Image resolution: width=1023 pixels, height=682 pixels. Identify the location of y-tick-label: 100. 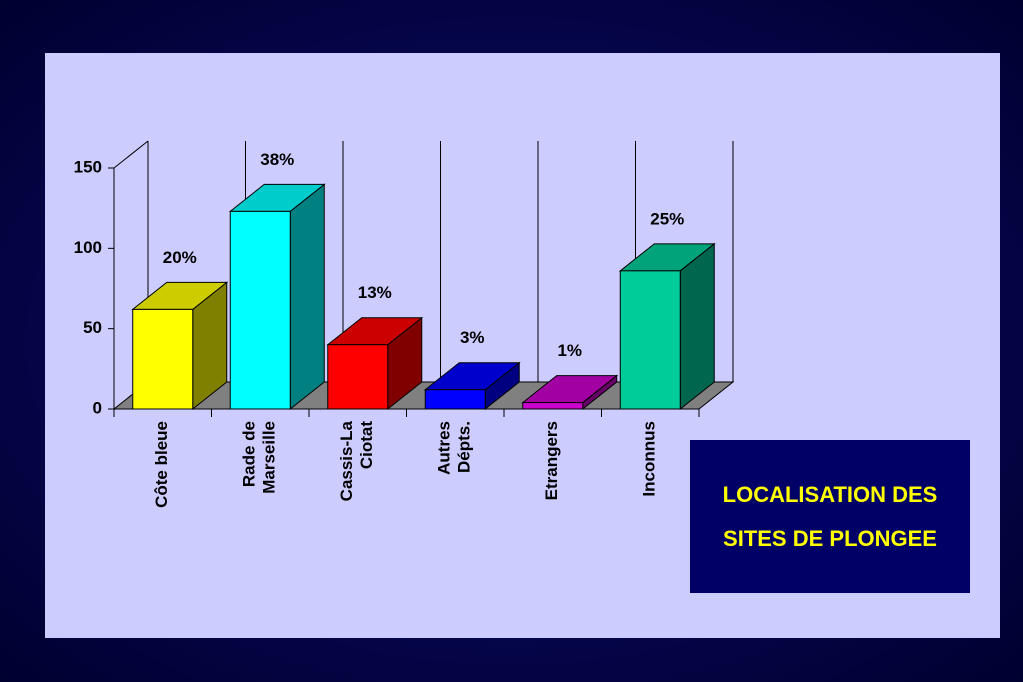
(88, 247).